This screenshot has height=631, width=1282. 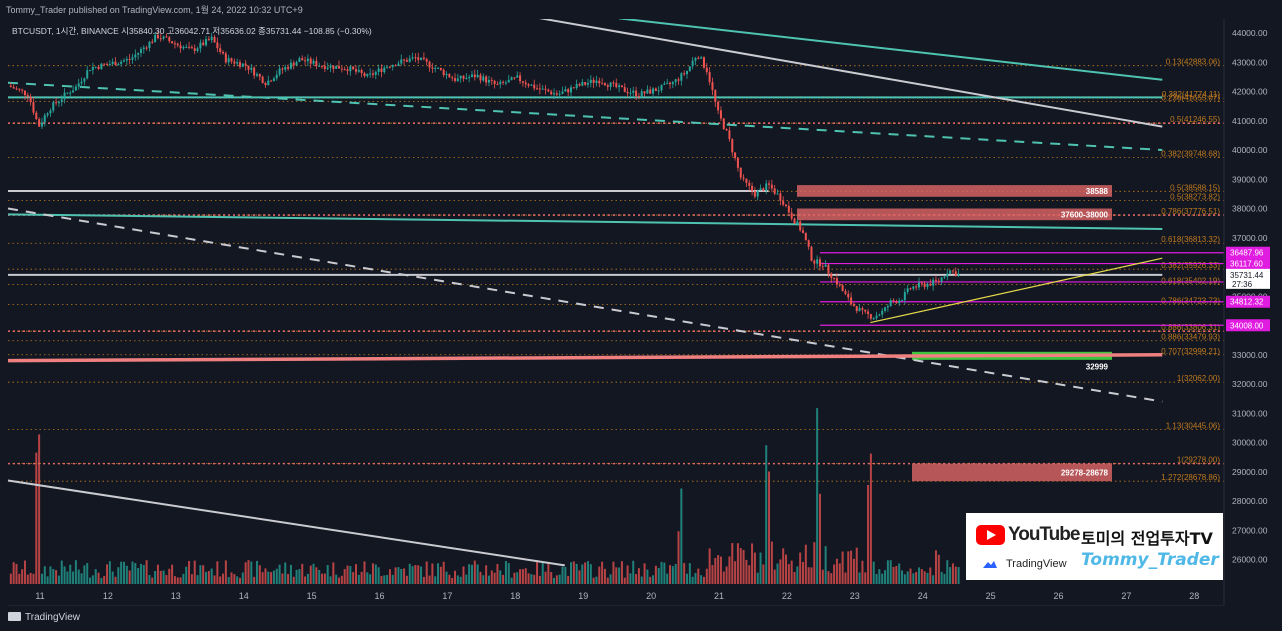 What do you see at coordinates (44, 617) in the screenshot?
I see `tradingview-logo: TradingView` at bounding box center [44, 617].